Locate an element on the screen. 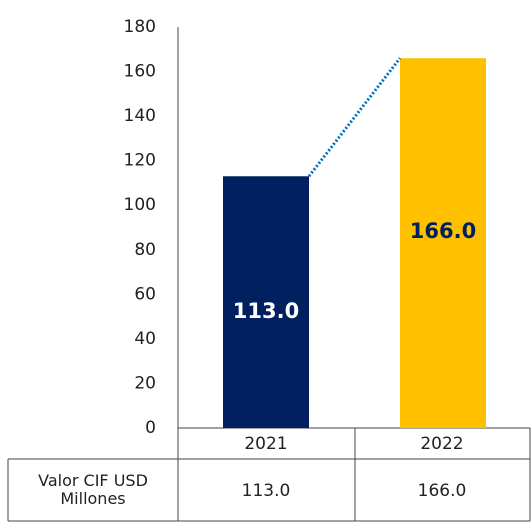 The width and height of the screenshot is (531, 523). y-tick-label: 80 is located at coordinates (145, 250).